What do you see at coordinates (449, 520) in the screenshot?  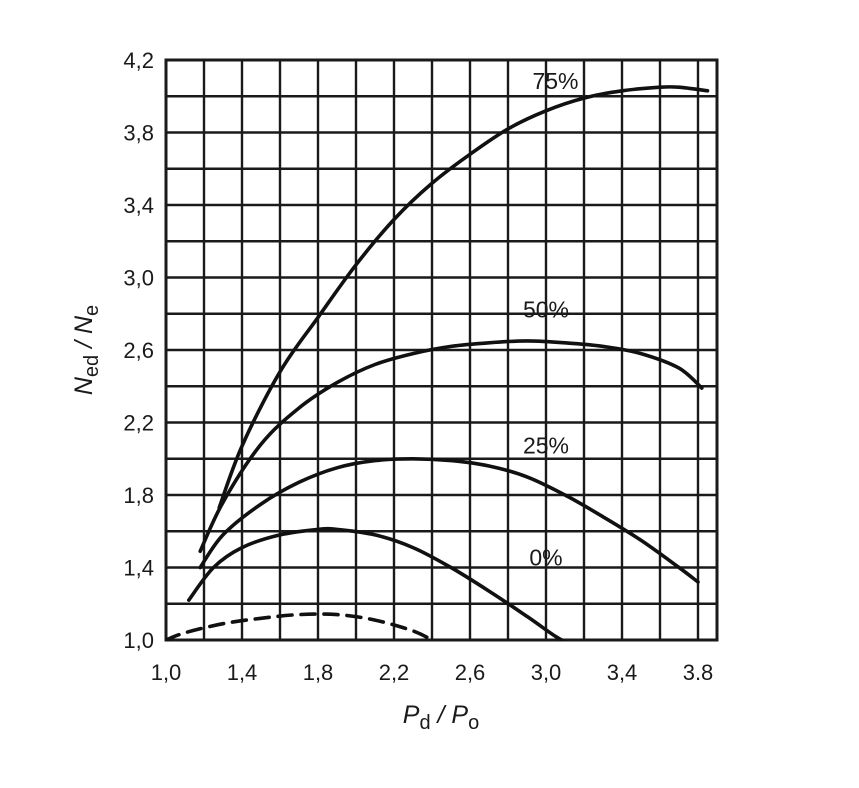 I see `series-line-25-percent` at bounding box center [449, 520].